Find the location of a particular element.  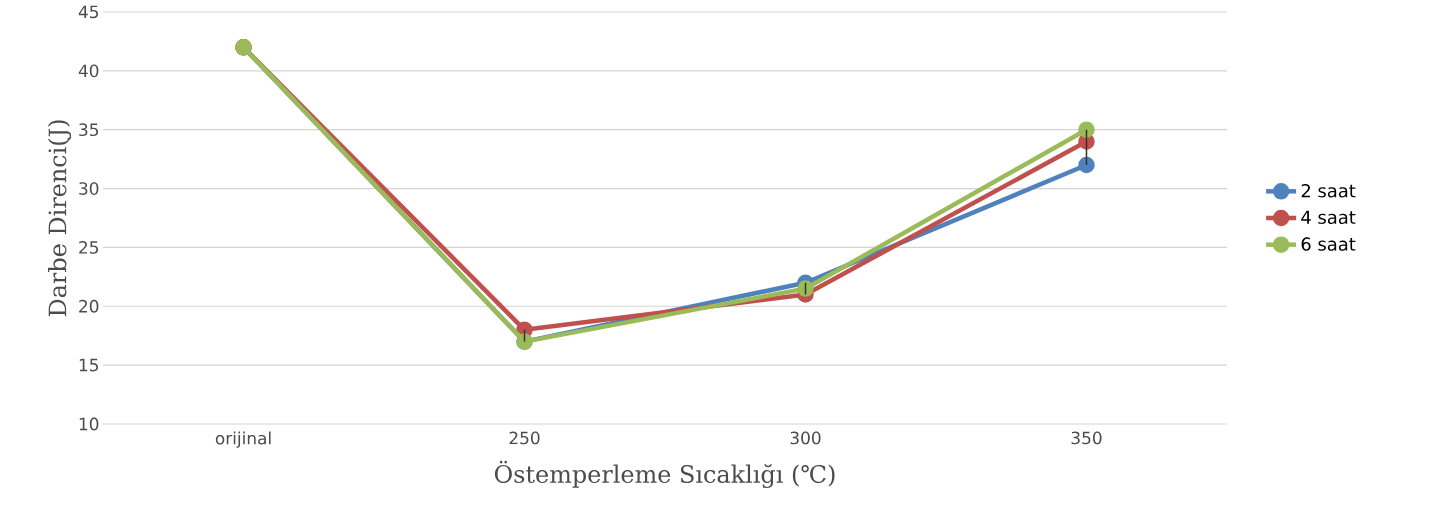

x-tick-label: 350 is located at coordinates (1086, 438).